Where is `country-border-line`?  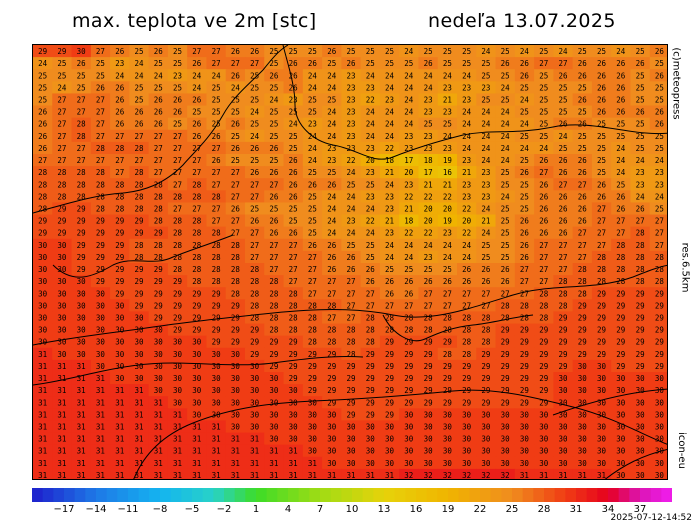
country-border-line is located at coordinates (635, 463).